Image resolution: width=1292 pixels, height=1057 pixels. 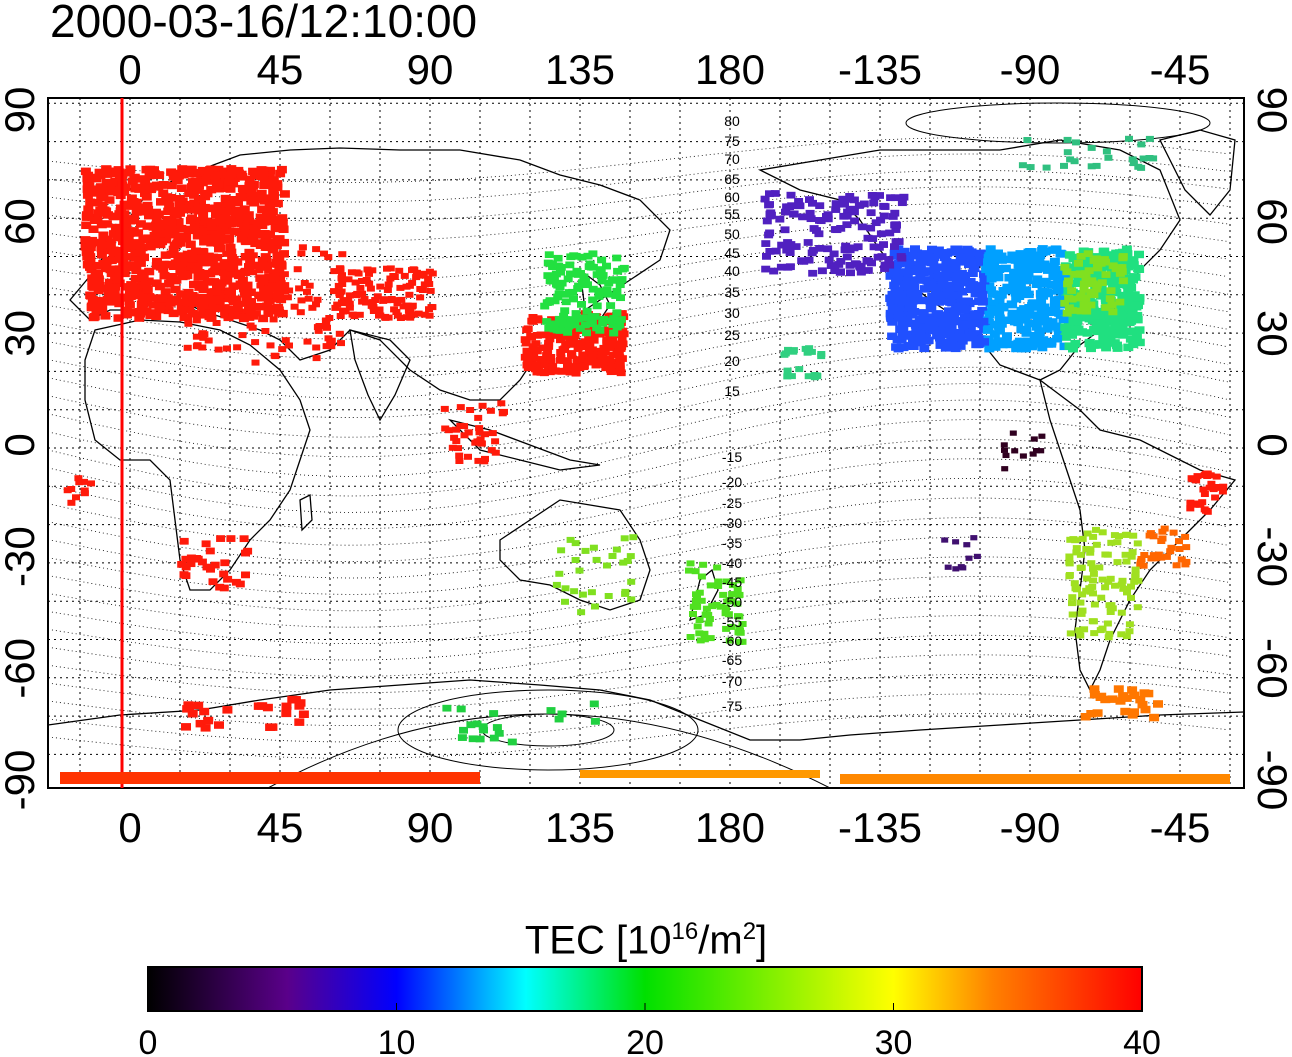 What do you see at coordinates (21, 556) in the screenshot?
I see `left-tick-label: -30` at bounding box center [21, 556].